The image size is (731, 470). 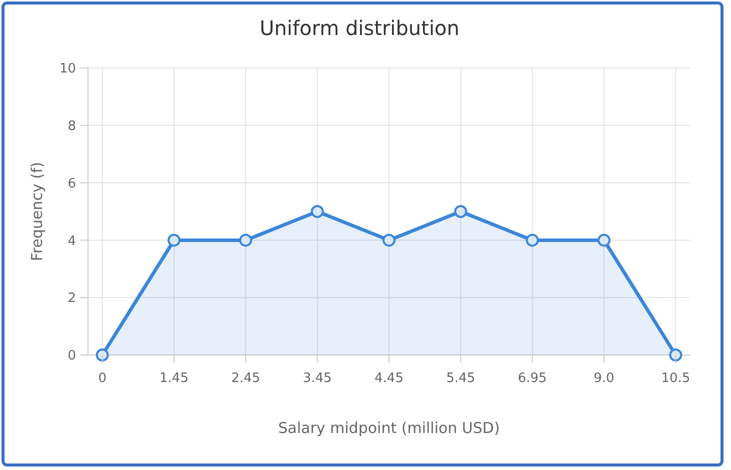 I want to click on y-tick-label: 6, so click(x=72, y=184).